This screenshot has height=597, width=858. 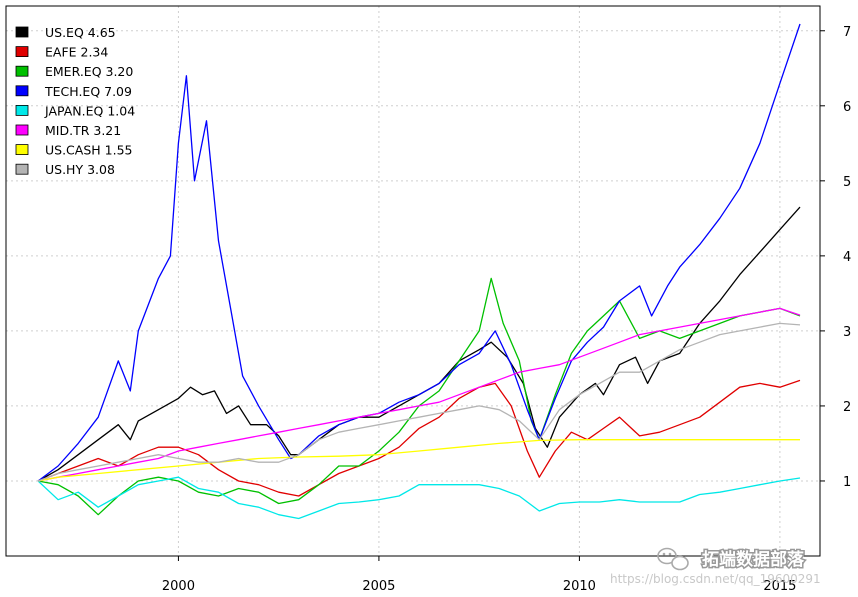 What do you see at coordinates (88, 91) in the screenshot?
I see `legend-label: TECH.EQ 7.09` at bounding box center [88, 91].